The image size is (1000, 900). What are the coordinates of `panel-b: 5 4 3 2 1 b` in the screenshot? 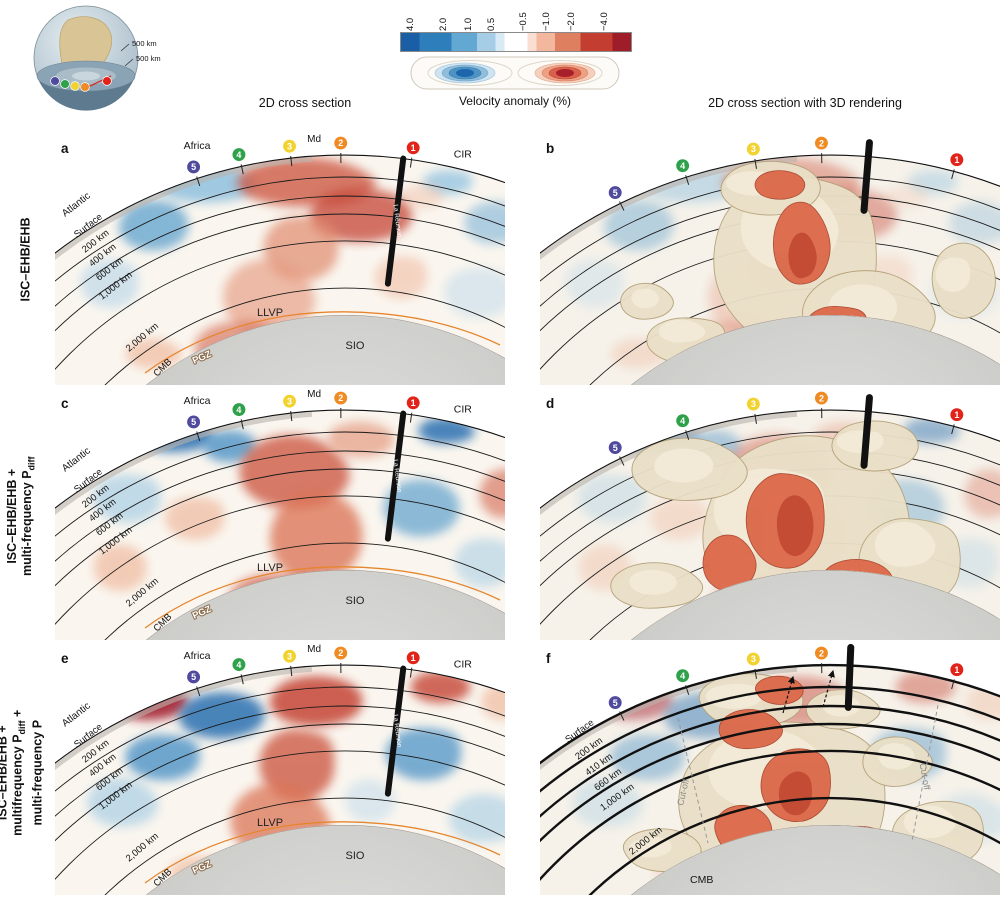 It's located at (770, 259).